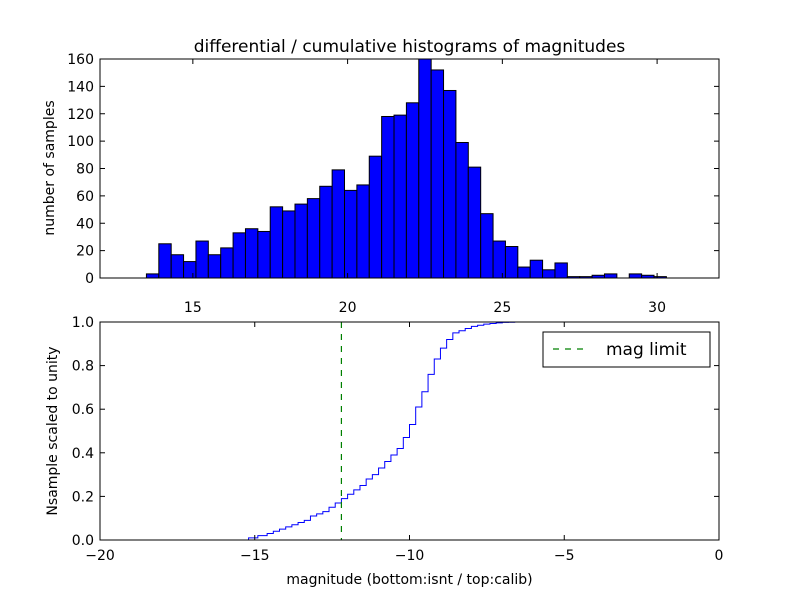  I want to click on bottom-x-tick-label: −10, so click(410, 556).